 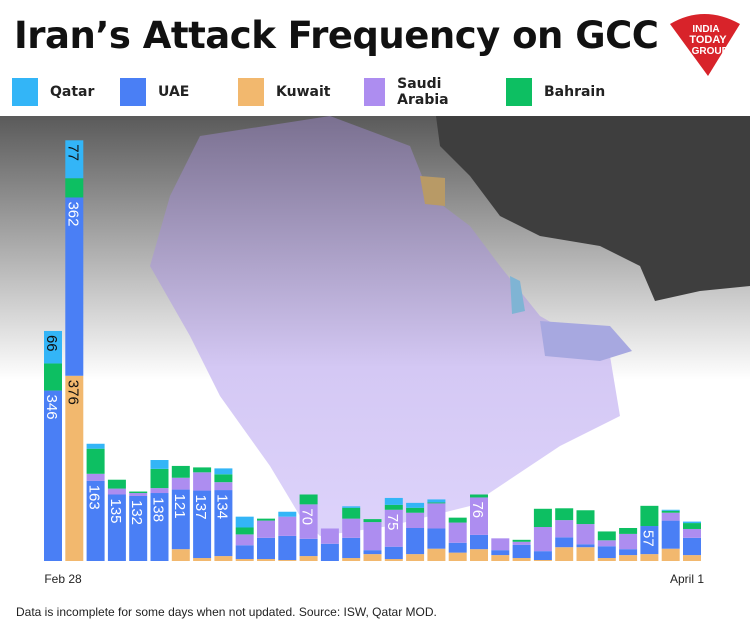 What do you see at coordinates (179, 506) in the screenshot?
I see `data-label: 121` at bounding box center [179, 506].